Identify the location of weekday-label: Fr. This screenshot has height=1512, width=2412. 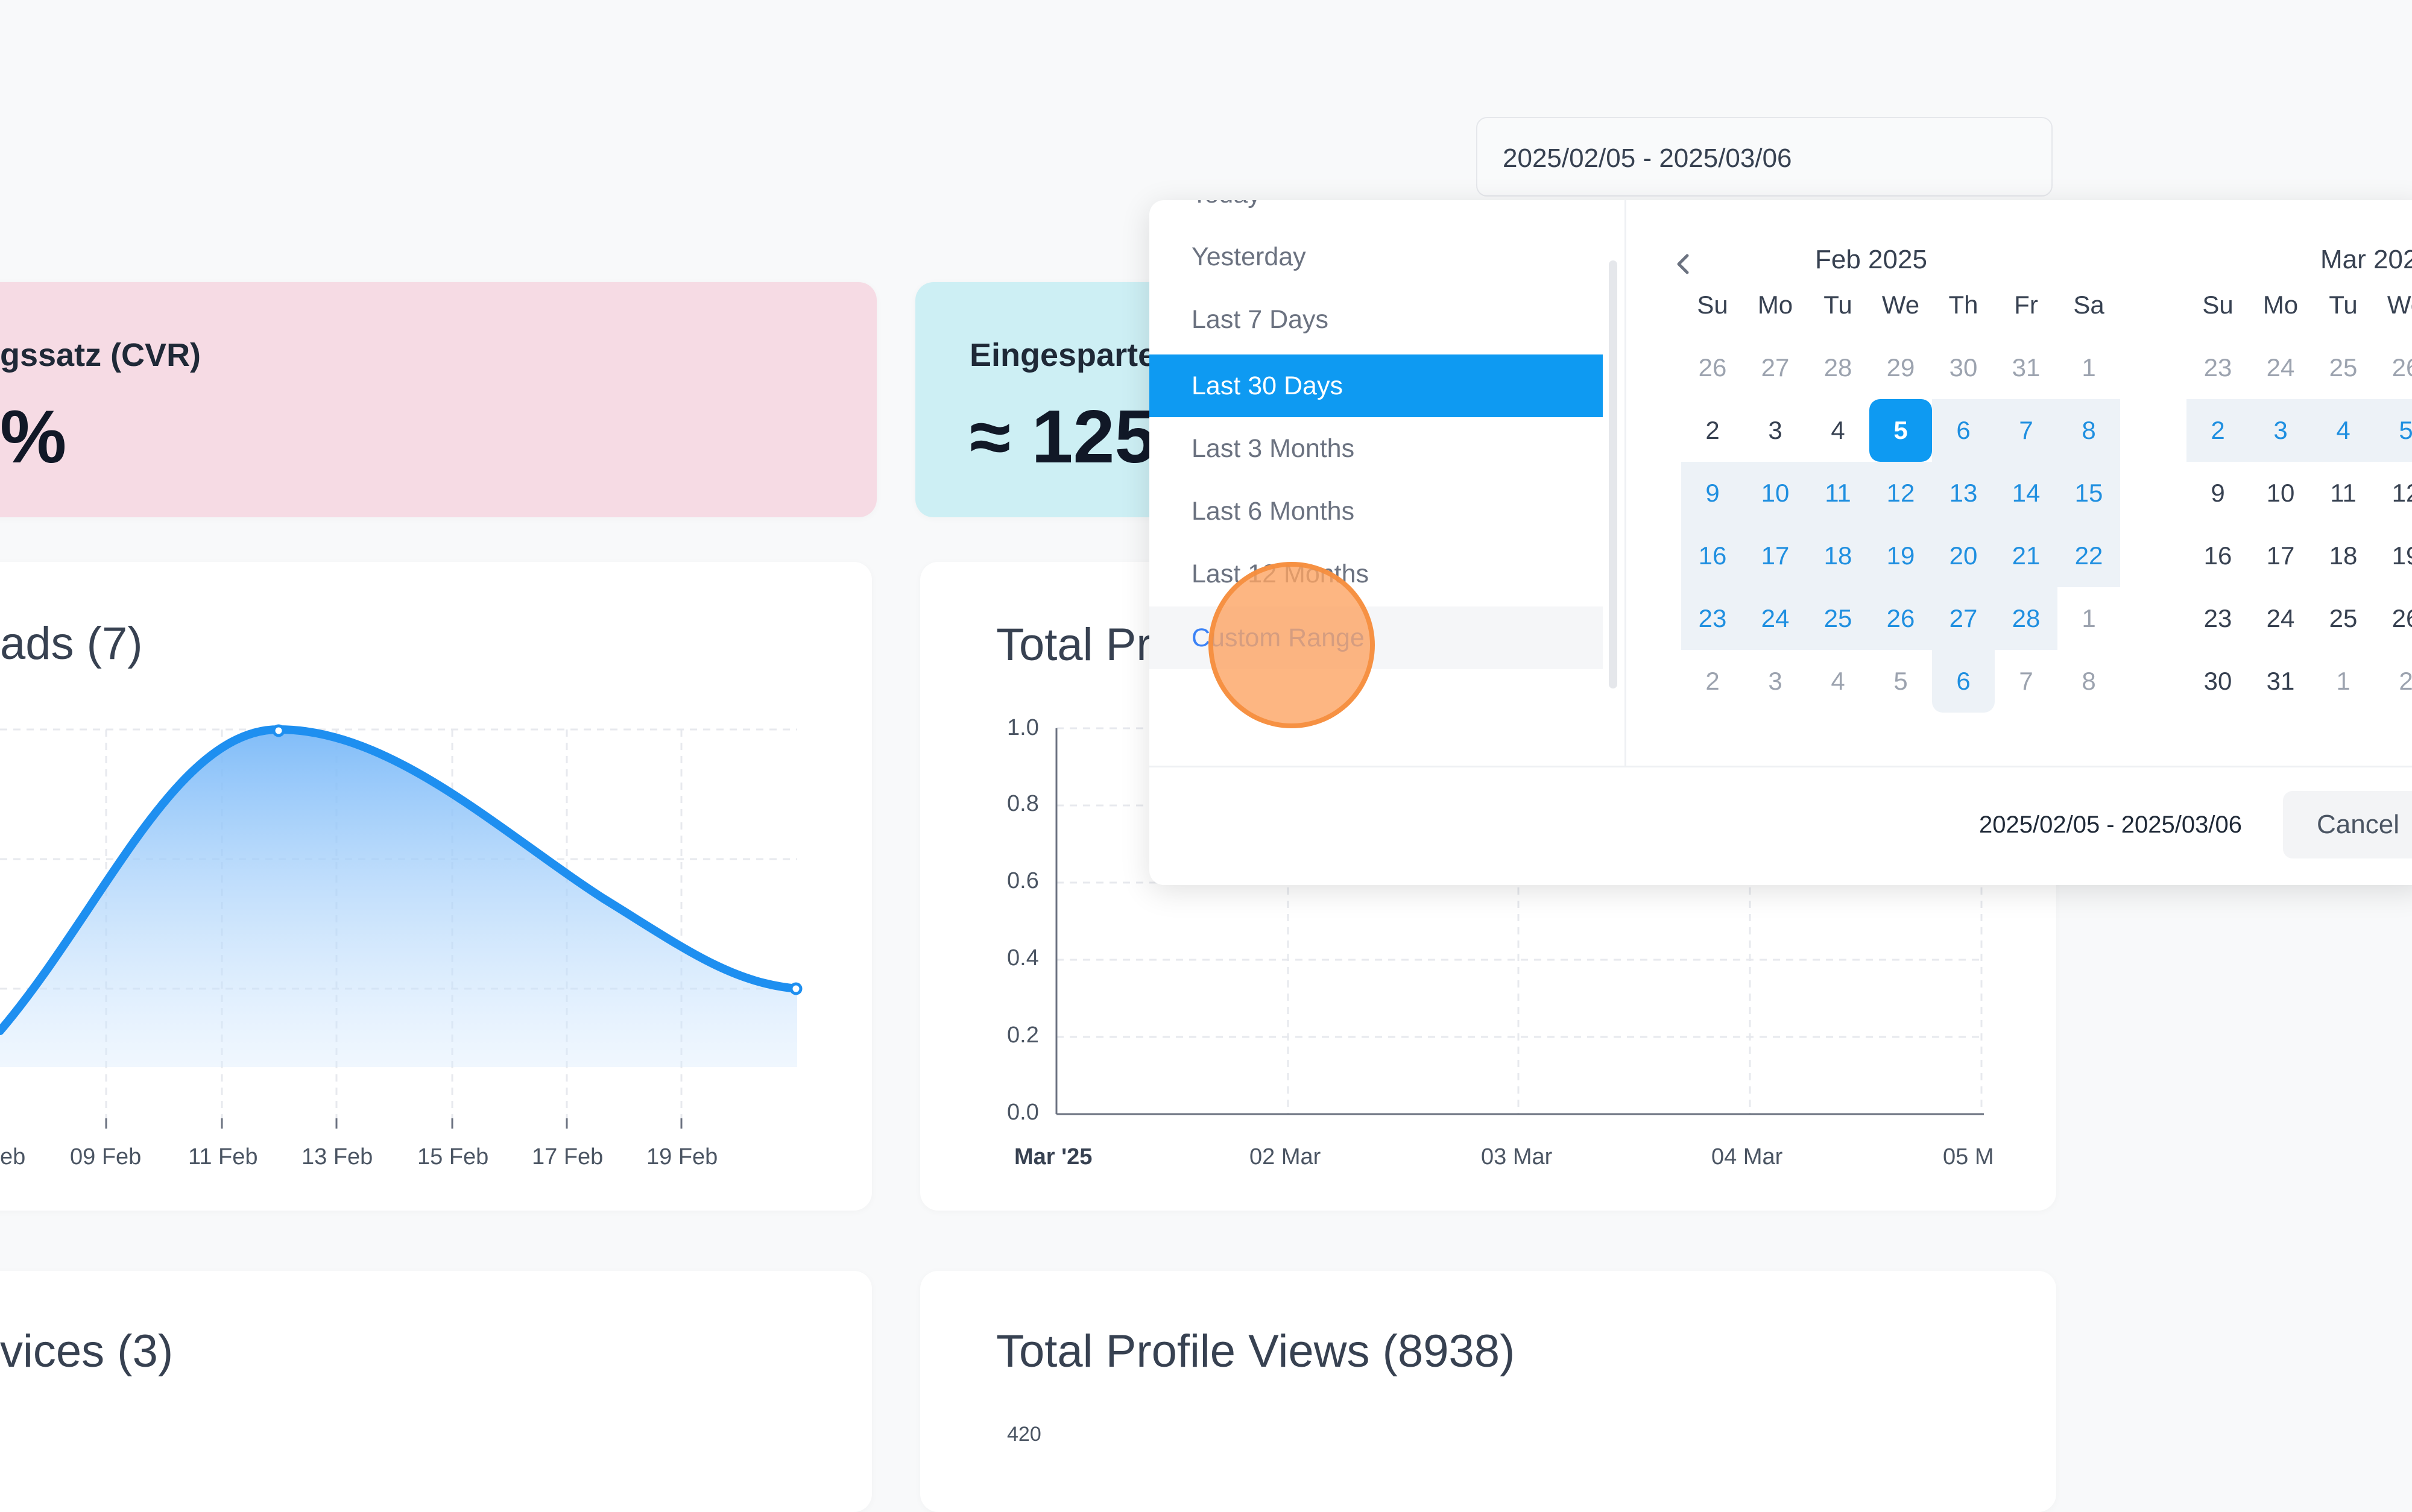
(2026, 305).